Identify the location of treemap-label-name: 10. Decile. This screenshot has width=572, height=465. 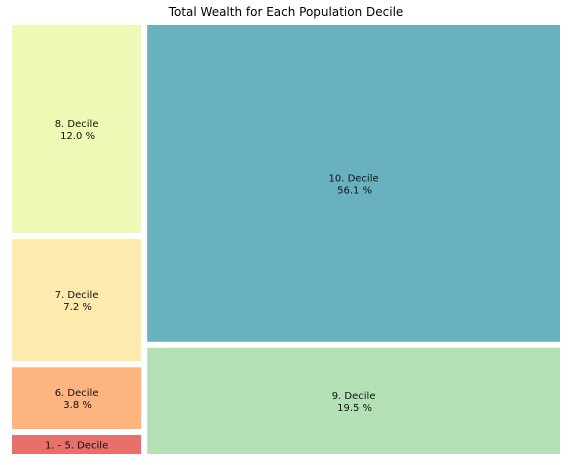
(354, 178).